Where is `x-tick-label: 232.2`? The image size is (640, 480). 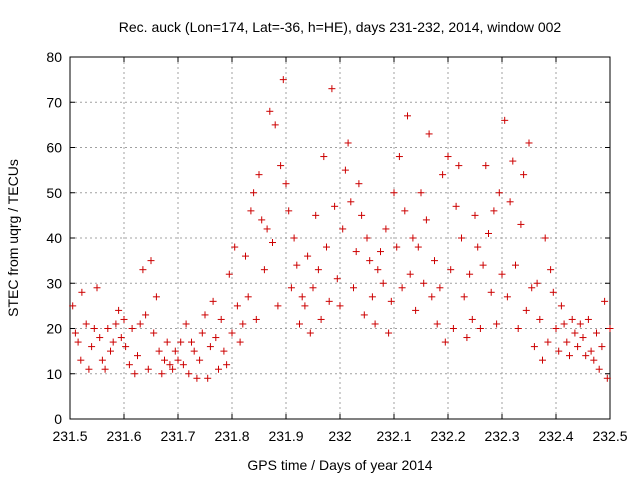 x-tick-label: 232.2 is located at coordinates (447, 436).